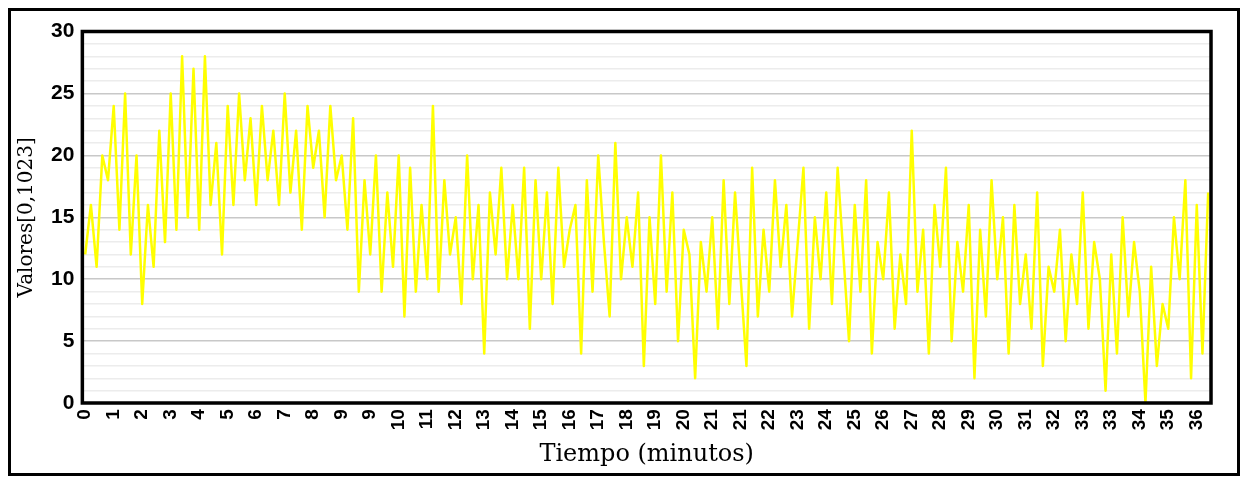 This screenshot has width=1248, height=484. Describe the element at coordinates (1053, 420) in the screenshot. I see `x-tick-label: 32` at that location.